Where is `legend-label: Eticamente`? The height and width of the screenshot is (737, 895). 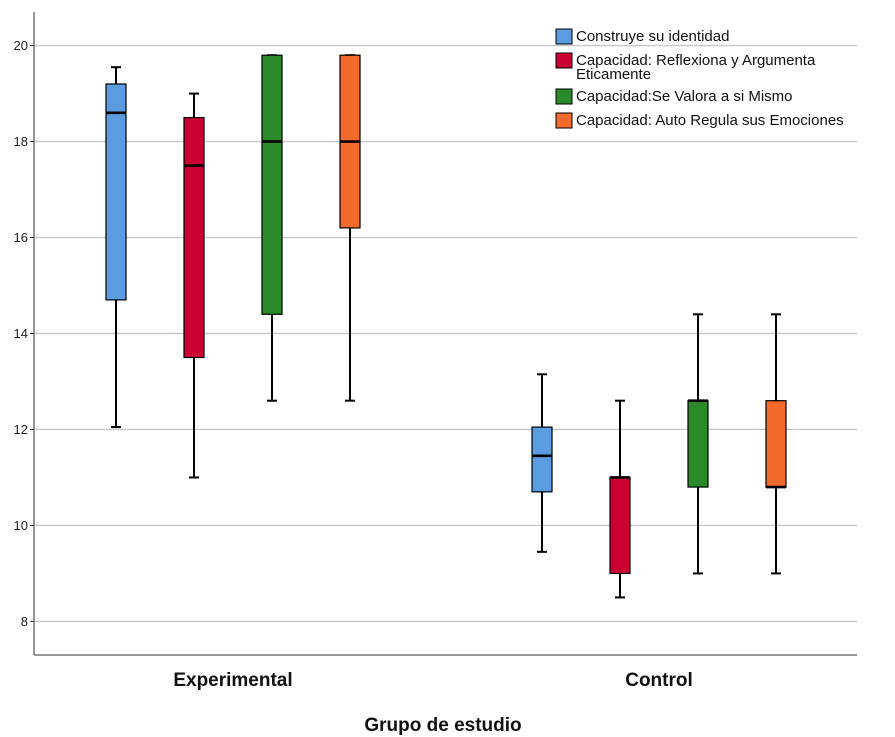 legend-label: Eticamente is located at coordinates (613, 74).